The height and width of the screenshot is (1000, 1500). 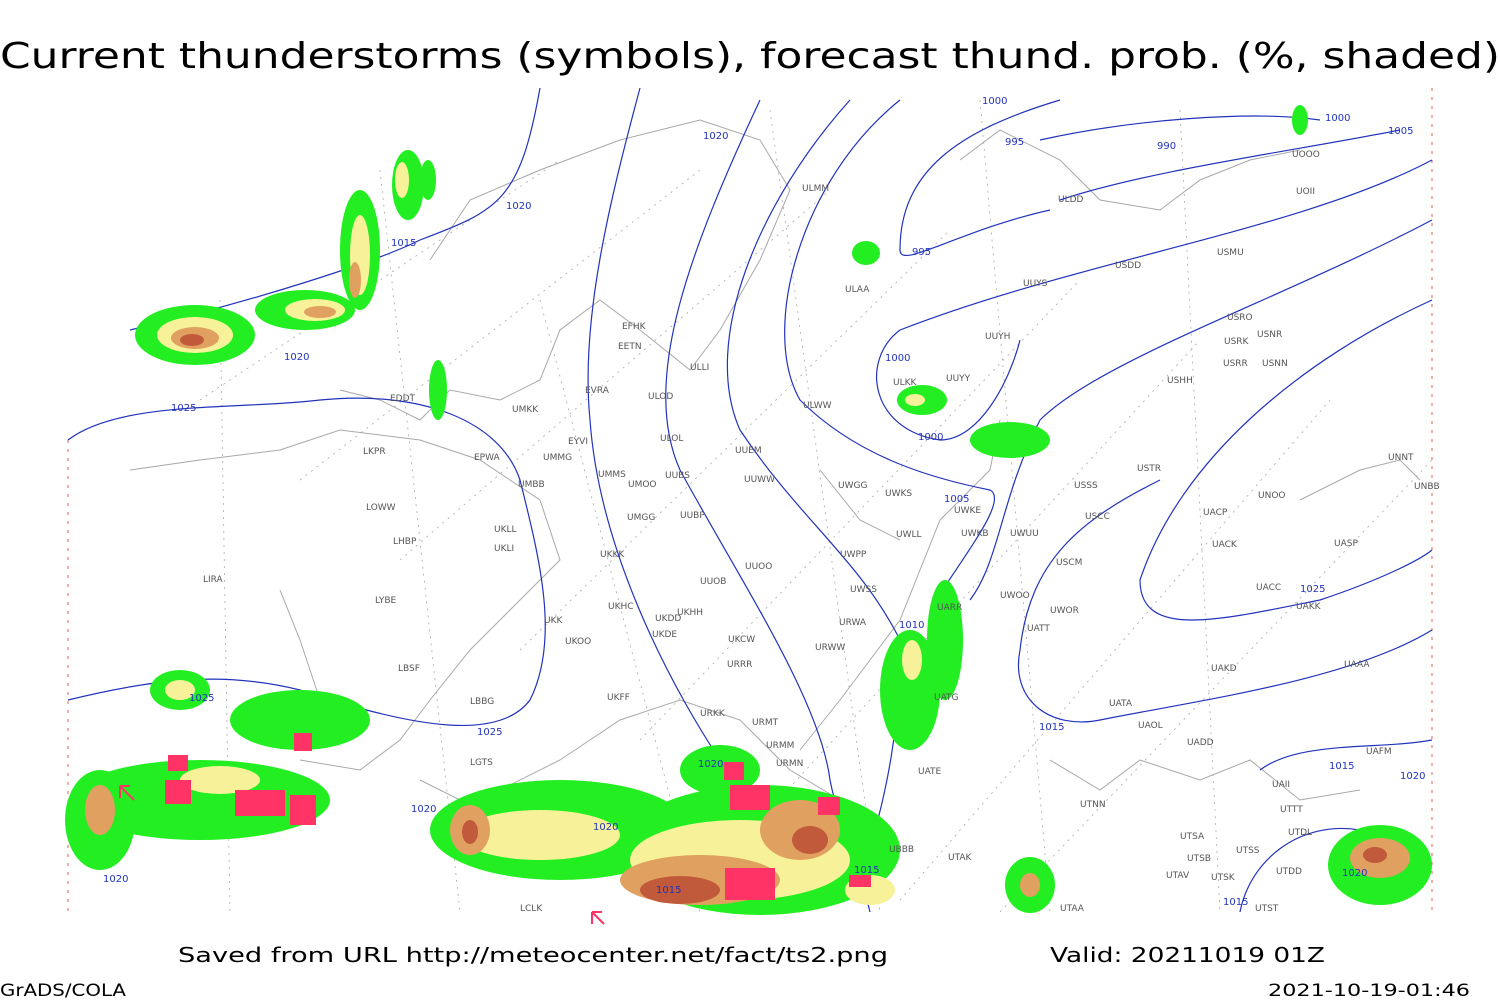 What do you see at coordinates (671, 439) in the screenshot?
I see `station-label: ULOL` at bounding box center [671, 439].